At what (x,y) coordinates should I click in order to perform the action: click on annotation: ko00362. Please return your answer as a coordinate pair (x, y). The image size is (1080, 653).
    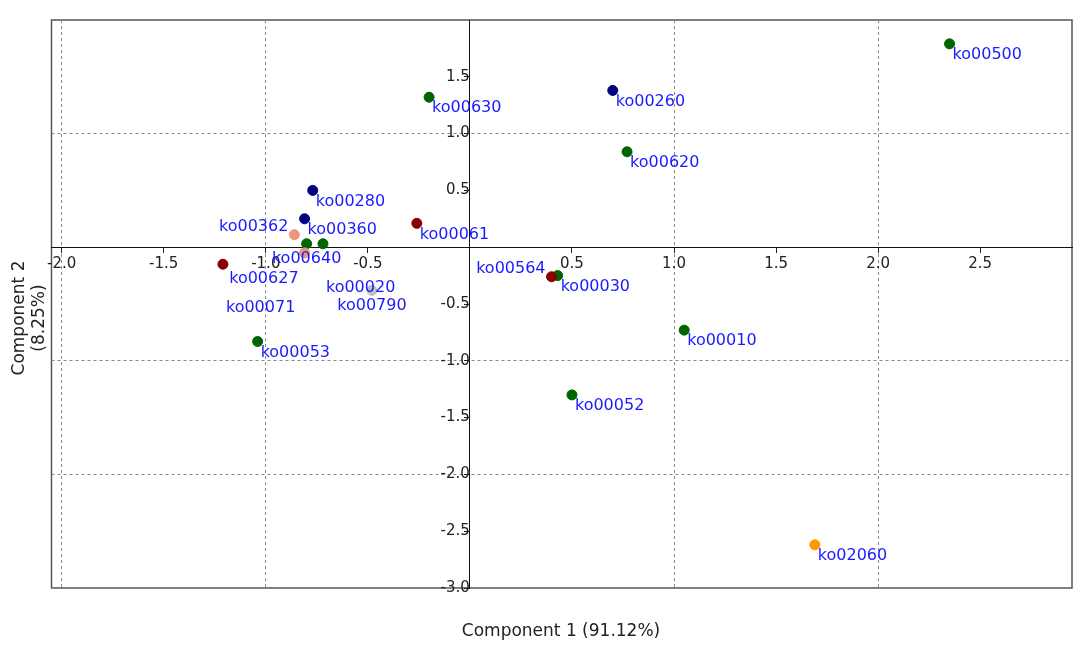
    Looking at the image, I should click on (253, 225).